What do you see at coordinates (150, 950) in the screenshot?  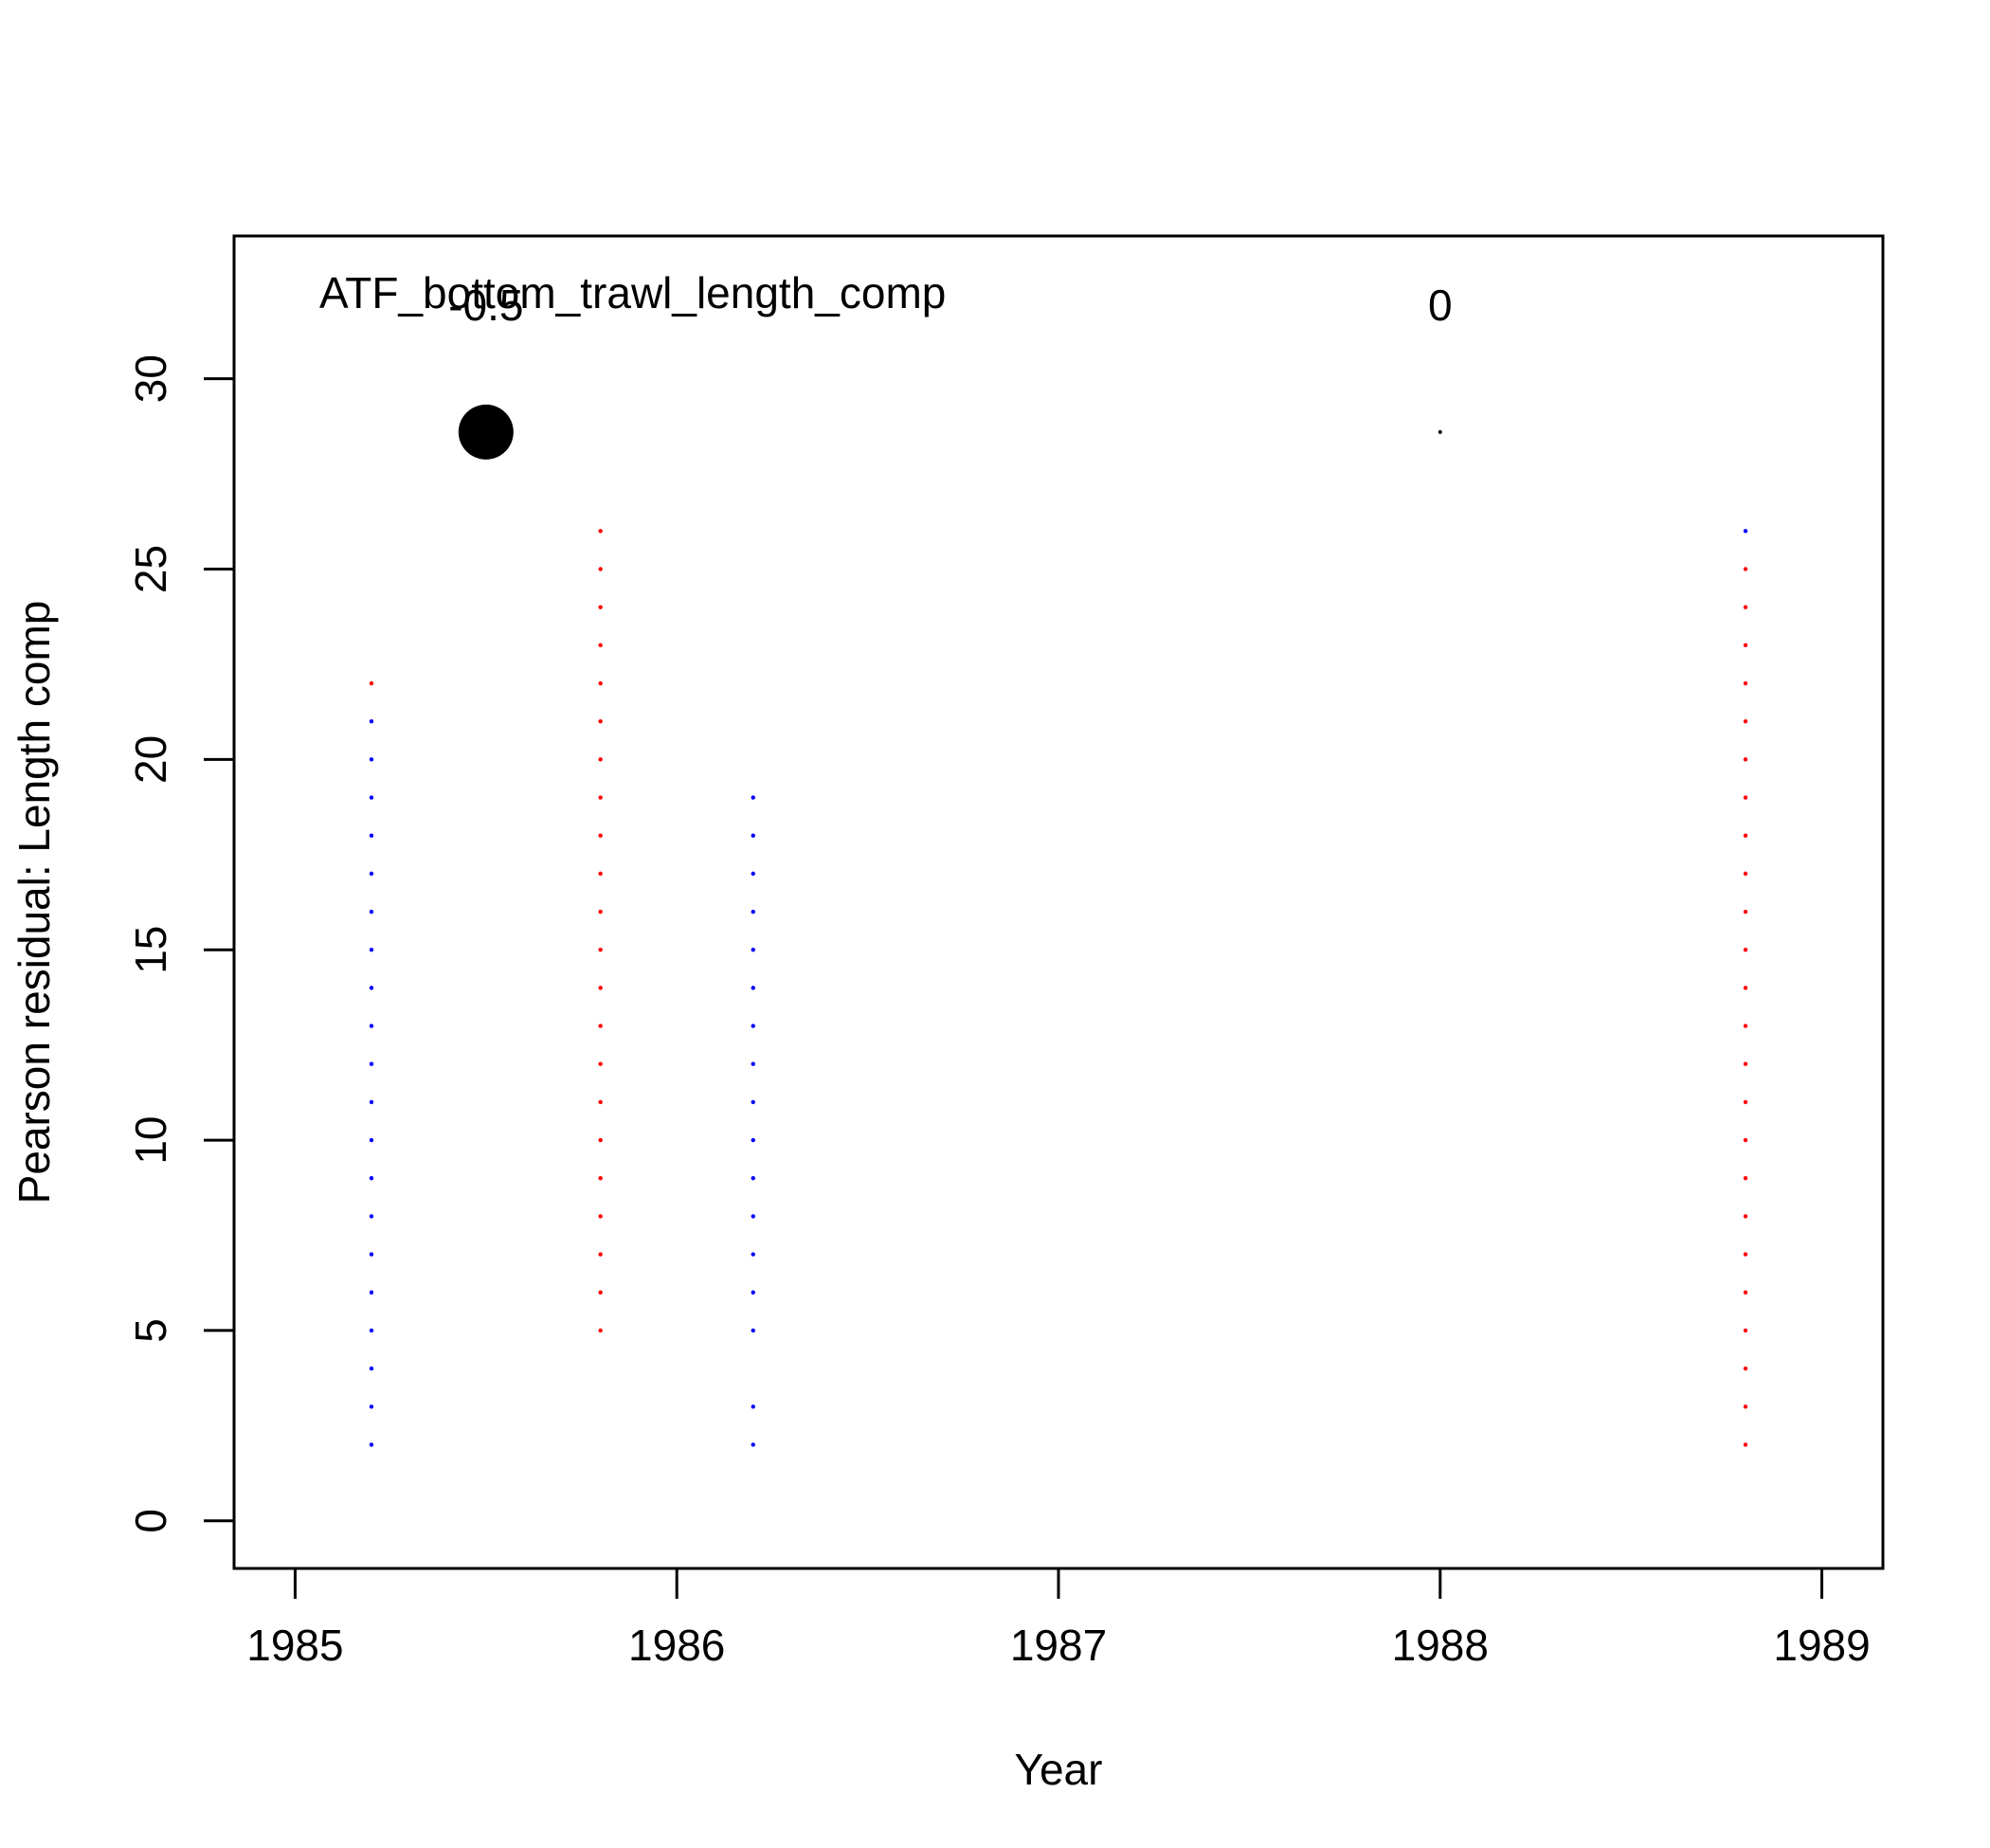 I see `y-tick-label: 15` at bounding box center [150, 950].